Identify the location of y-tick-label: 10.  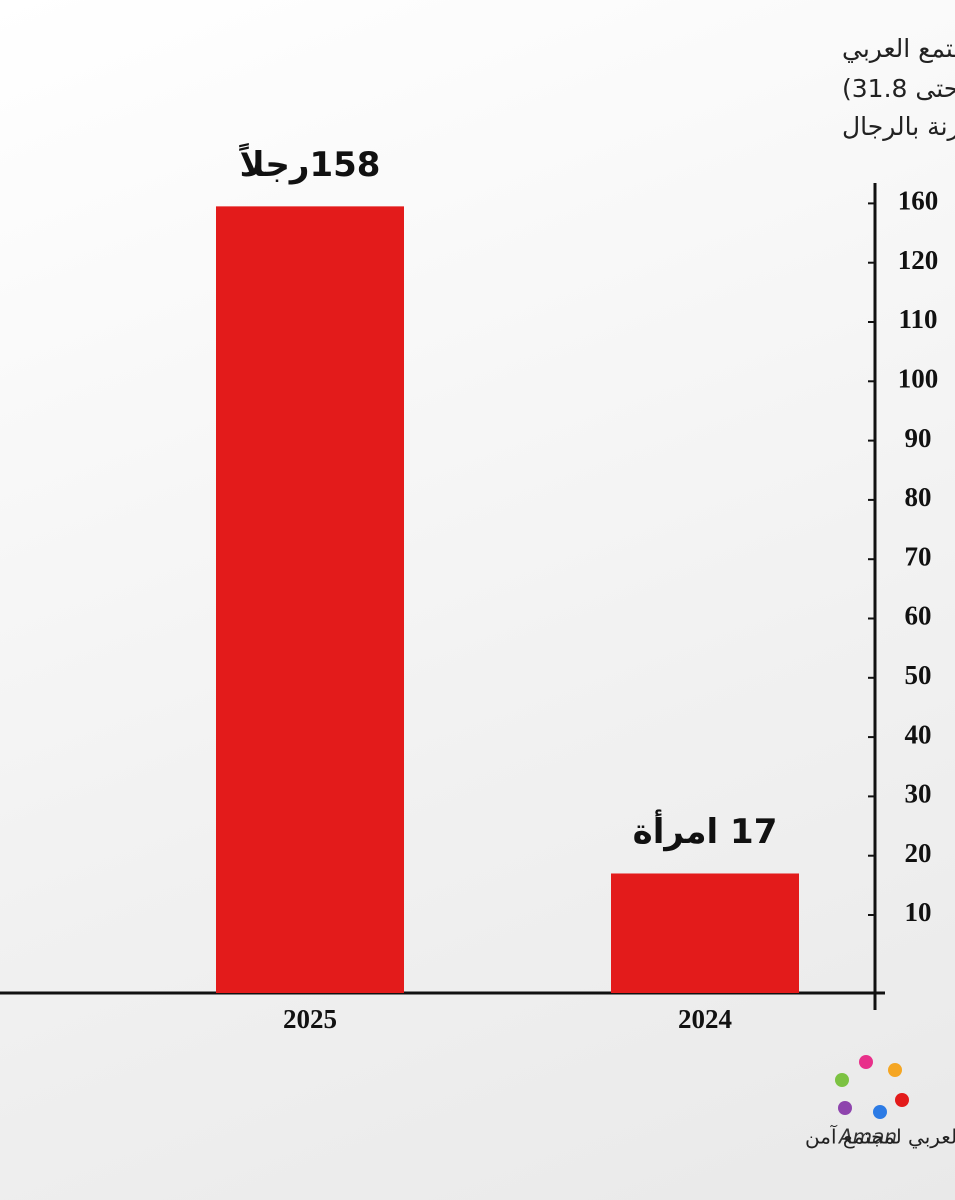
(918, 912).